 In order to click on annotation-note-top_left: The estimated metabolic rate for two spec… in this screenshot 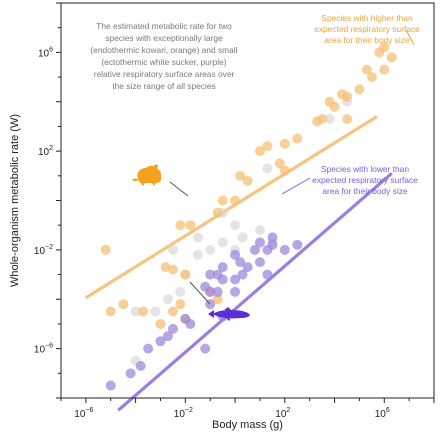, I will do `click(163, 56)`.